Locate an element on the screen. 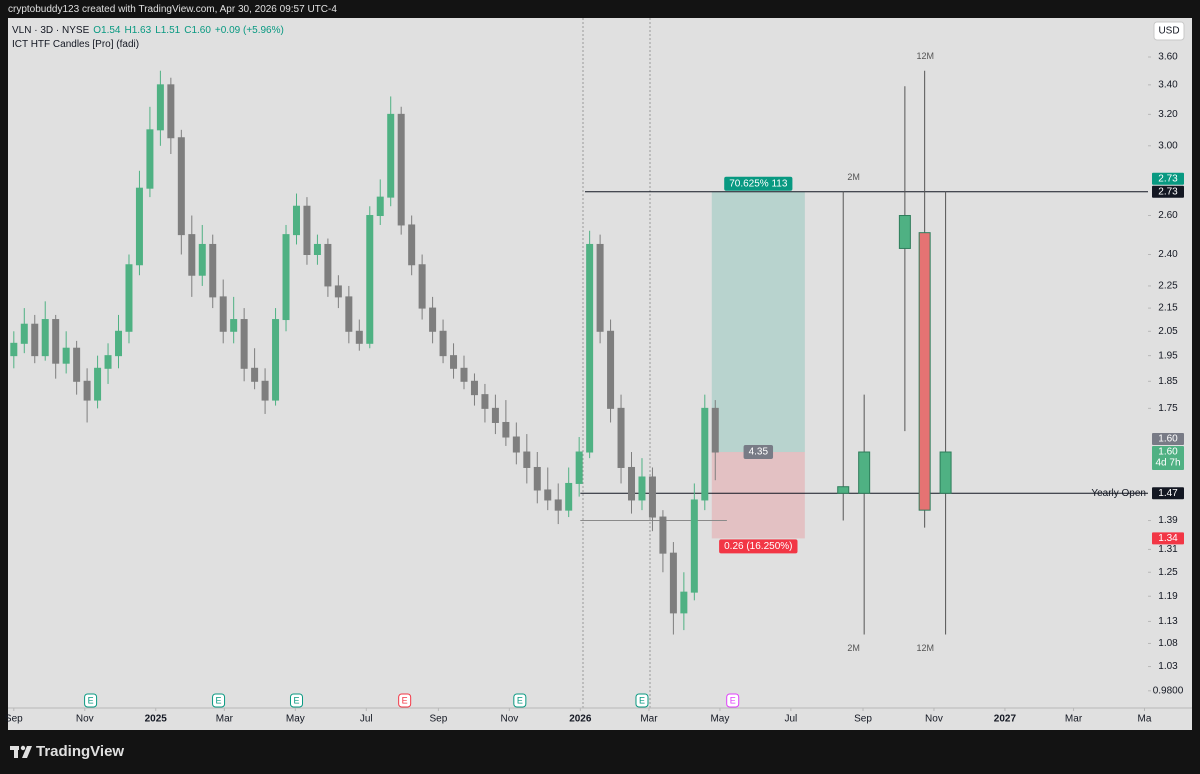 The height and width of the screenshot is (774, 1200). x-tick-label: Nov is located at coordinates (509, 719).